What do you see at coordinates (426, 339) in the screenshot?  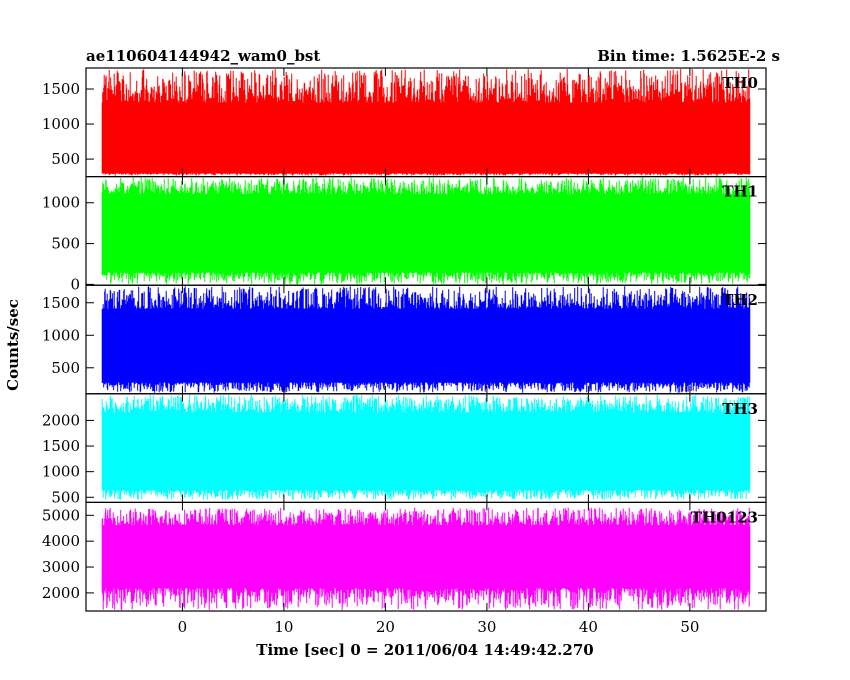 I see `light-curve-th2` at bounding box center [426, 339].